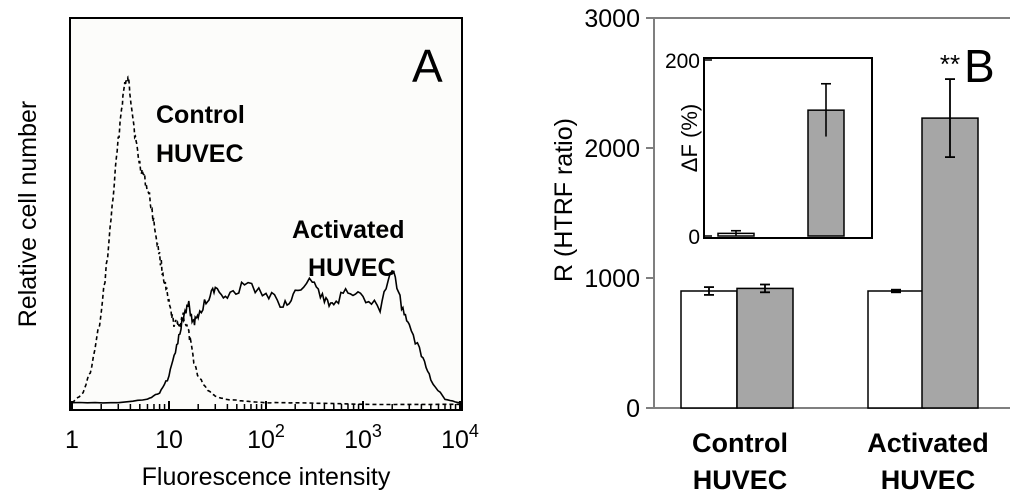  What do you see at coordinates (619, 214) in the screenshot?
I see `panel-b-y-ticks: 0 1000 2000 3000` at bounding box center [619, 214].